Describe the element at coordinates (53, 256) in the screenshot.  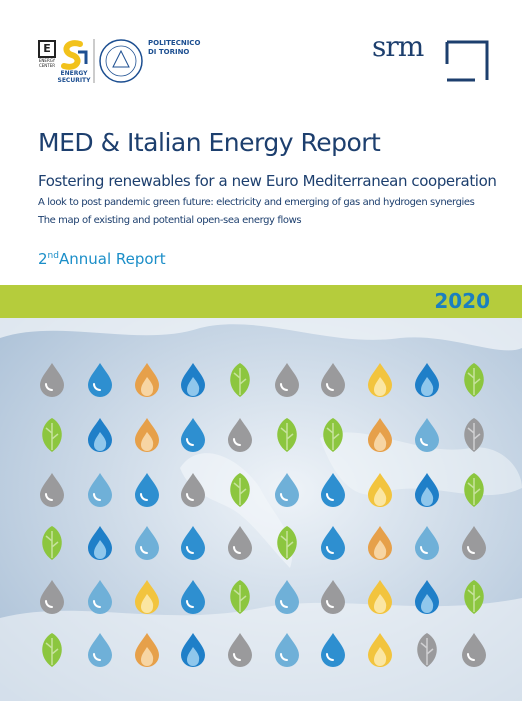
I see `edition-suffix: nd` at that location.